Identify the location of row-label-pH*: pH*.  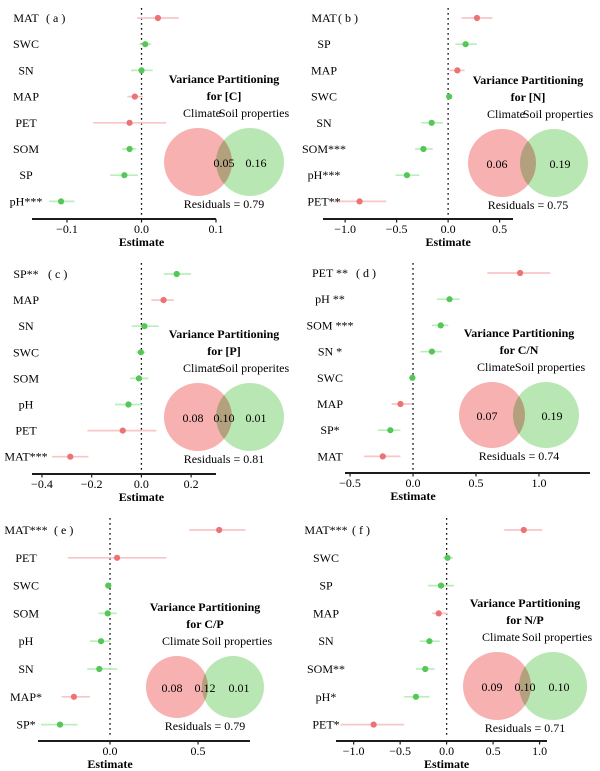
(326, 697).